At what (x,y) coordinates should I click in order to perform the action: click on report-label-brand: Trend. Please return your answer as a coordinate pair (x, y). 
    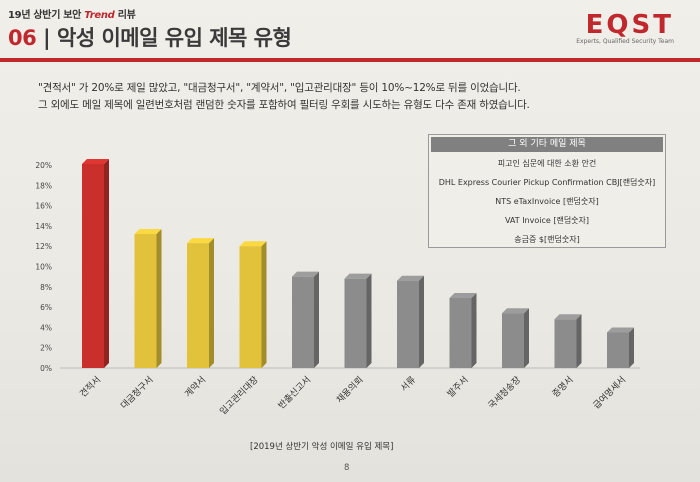
    Looking at the image, I should click on (99, 15).